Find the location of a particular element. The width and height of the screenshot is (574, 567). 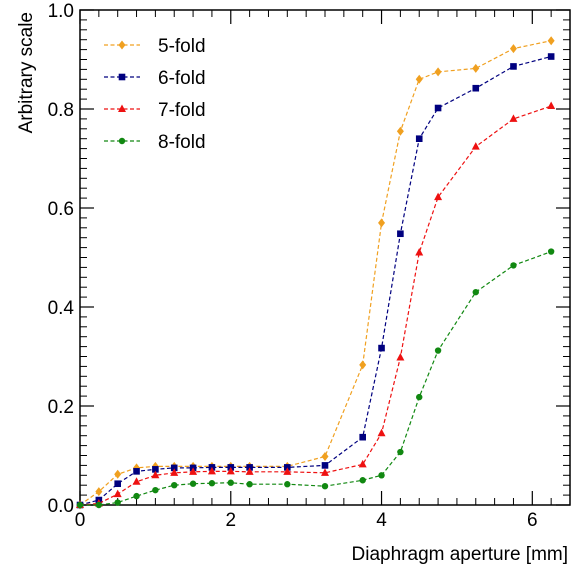

legend-entry: 7-fold is located at coordinates (155, 110).